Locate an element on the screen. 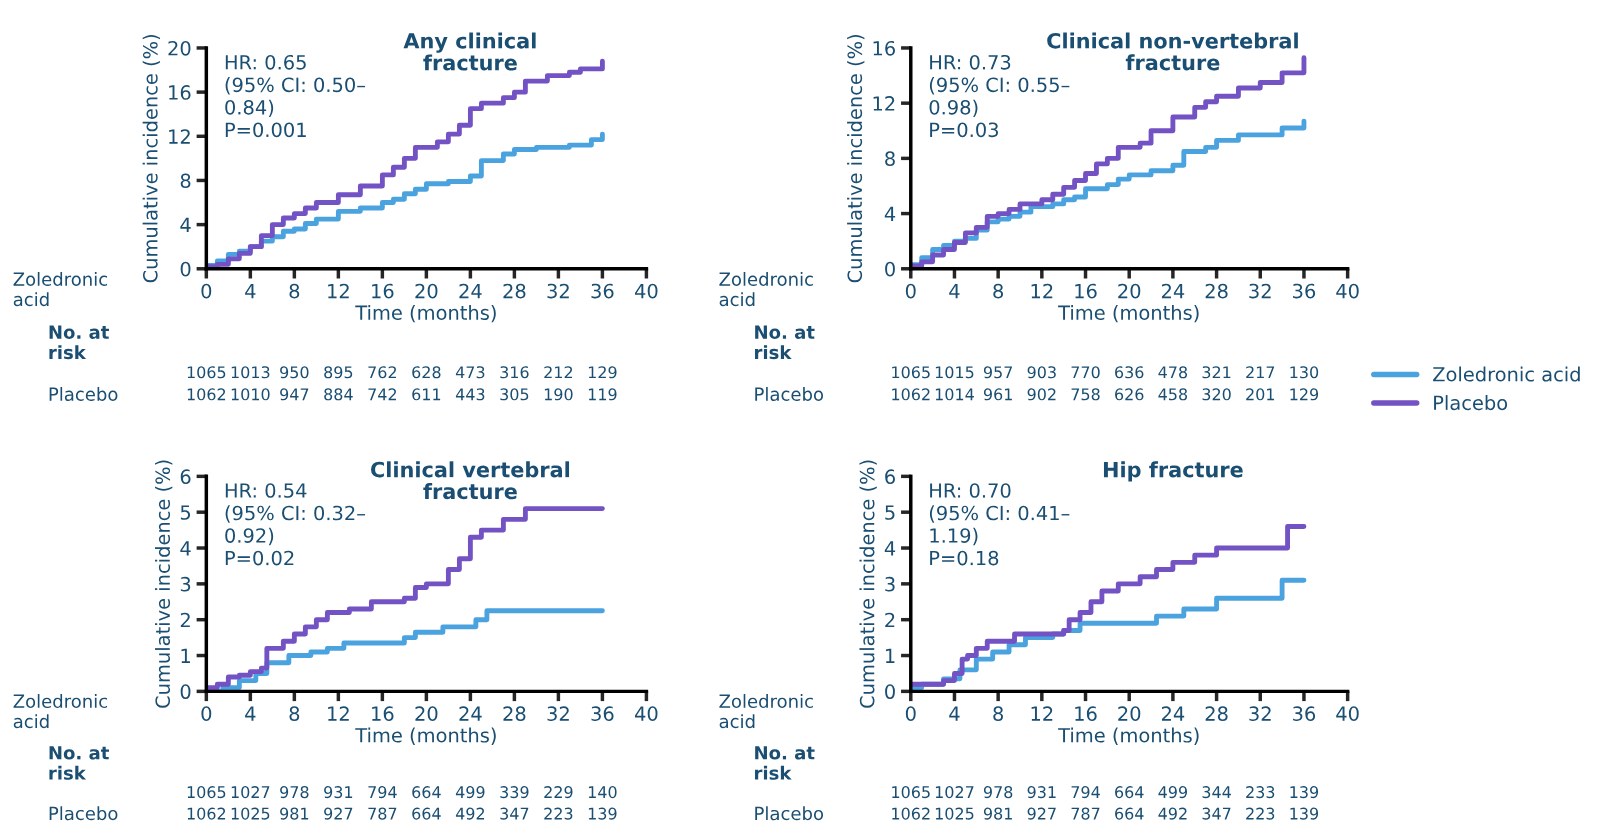 This screenshot has width=1612, height=827. text: 1065 1015 957 903 770 636 478 321 217 130 is located at coordinates (1105, 372).